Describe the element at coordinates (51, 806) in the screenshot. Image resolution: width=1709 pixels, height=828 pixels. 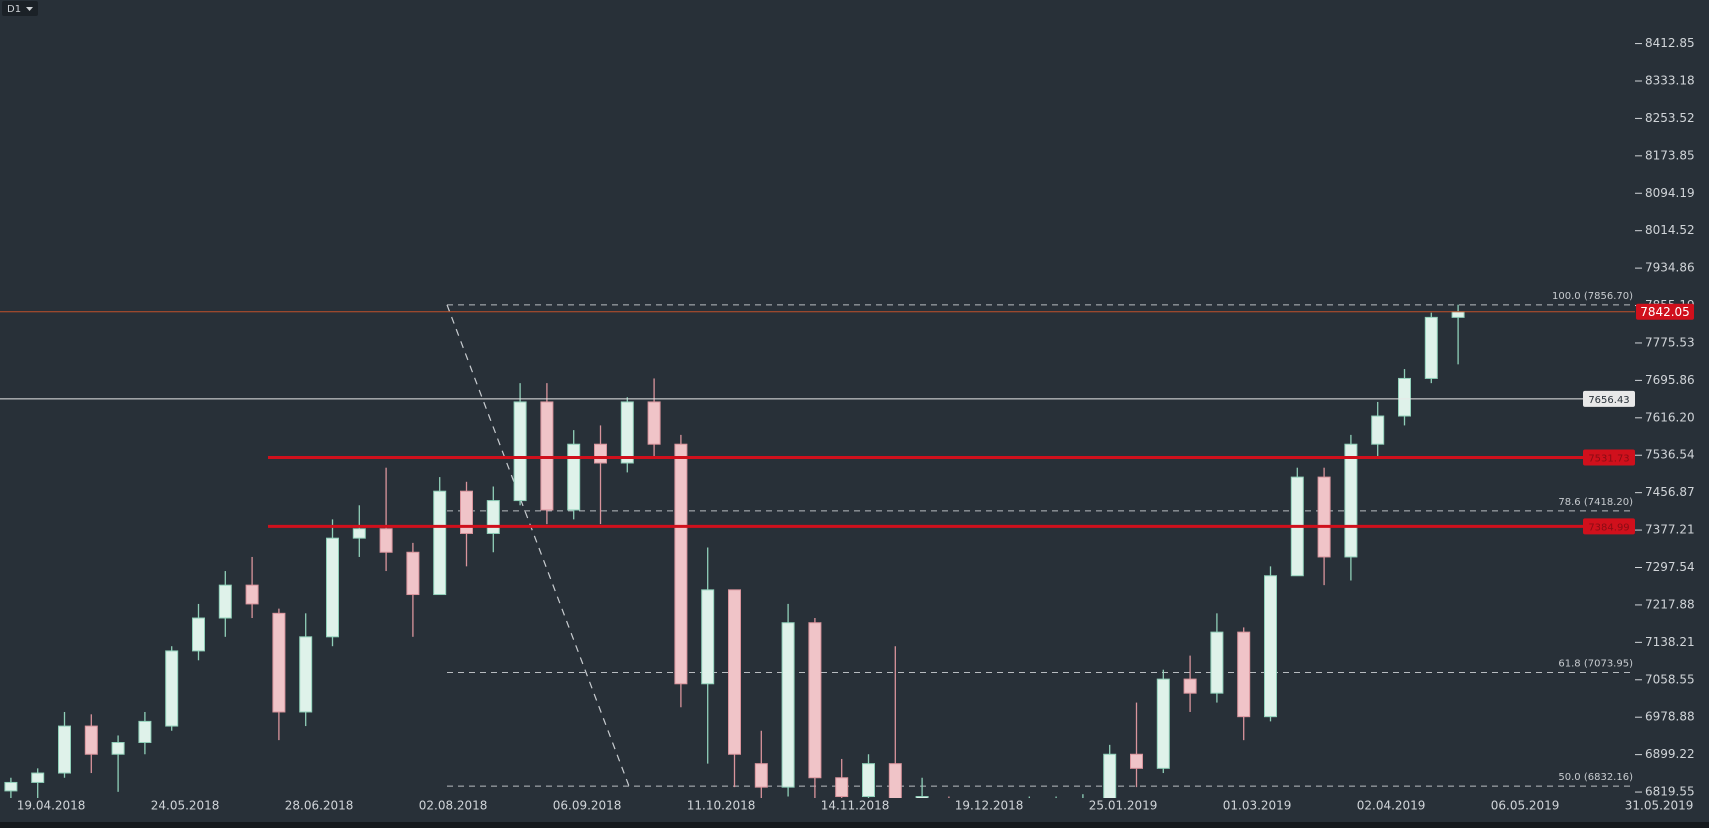
I see `x-tick-label: 19.04.2018` at that location.